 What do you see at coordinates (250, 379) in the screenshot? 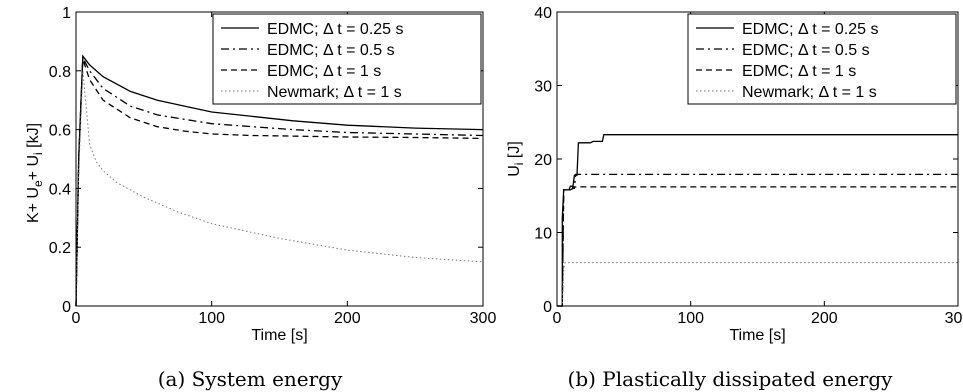
I see `figure-caption: (a) System energy` at bounding box center [250, 379].